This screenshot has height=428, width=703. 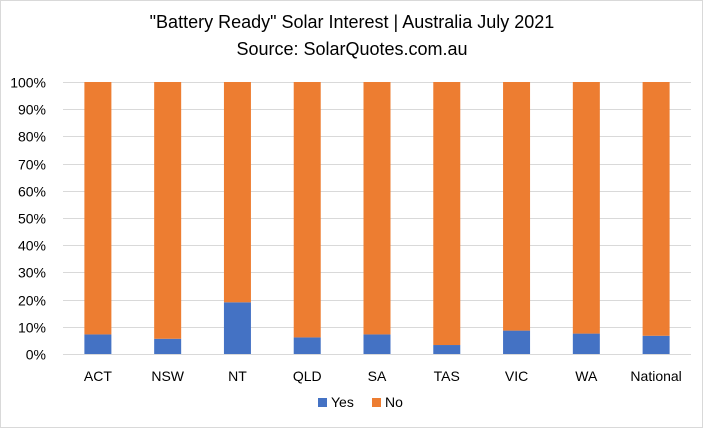 I want to click on x-tick-label: ACT, so click(x=98, y=376).